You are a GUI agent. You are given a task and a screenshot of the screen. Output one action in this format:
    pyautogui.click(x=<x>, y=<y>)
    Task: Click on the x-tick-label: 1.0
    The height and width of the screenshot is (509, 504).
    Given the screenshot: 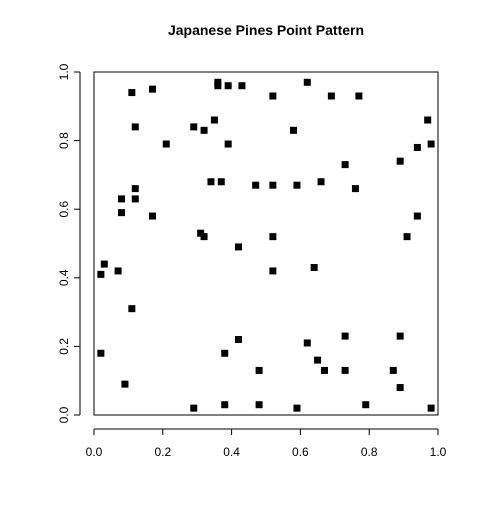 What is the action you would take?
    pyautogui.click(x=438, y=452)
    